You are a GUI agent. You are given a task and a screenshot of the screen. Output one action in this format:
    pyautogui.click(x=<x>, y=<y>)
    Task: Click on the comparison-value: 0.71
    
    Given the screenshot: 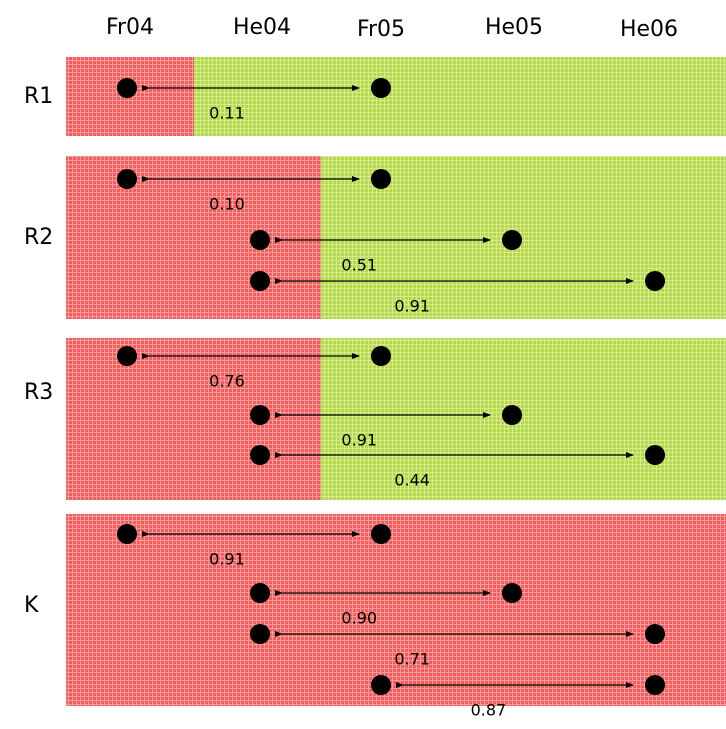 What is the action you would take?
    pyautogui.click(x=412, y=659)
    